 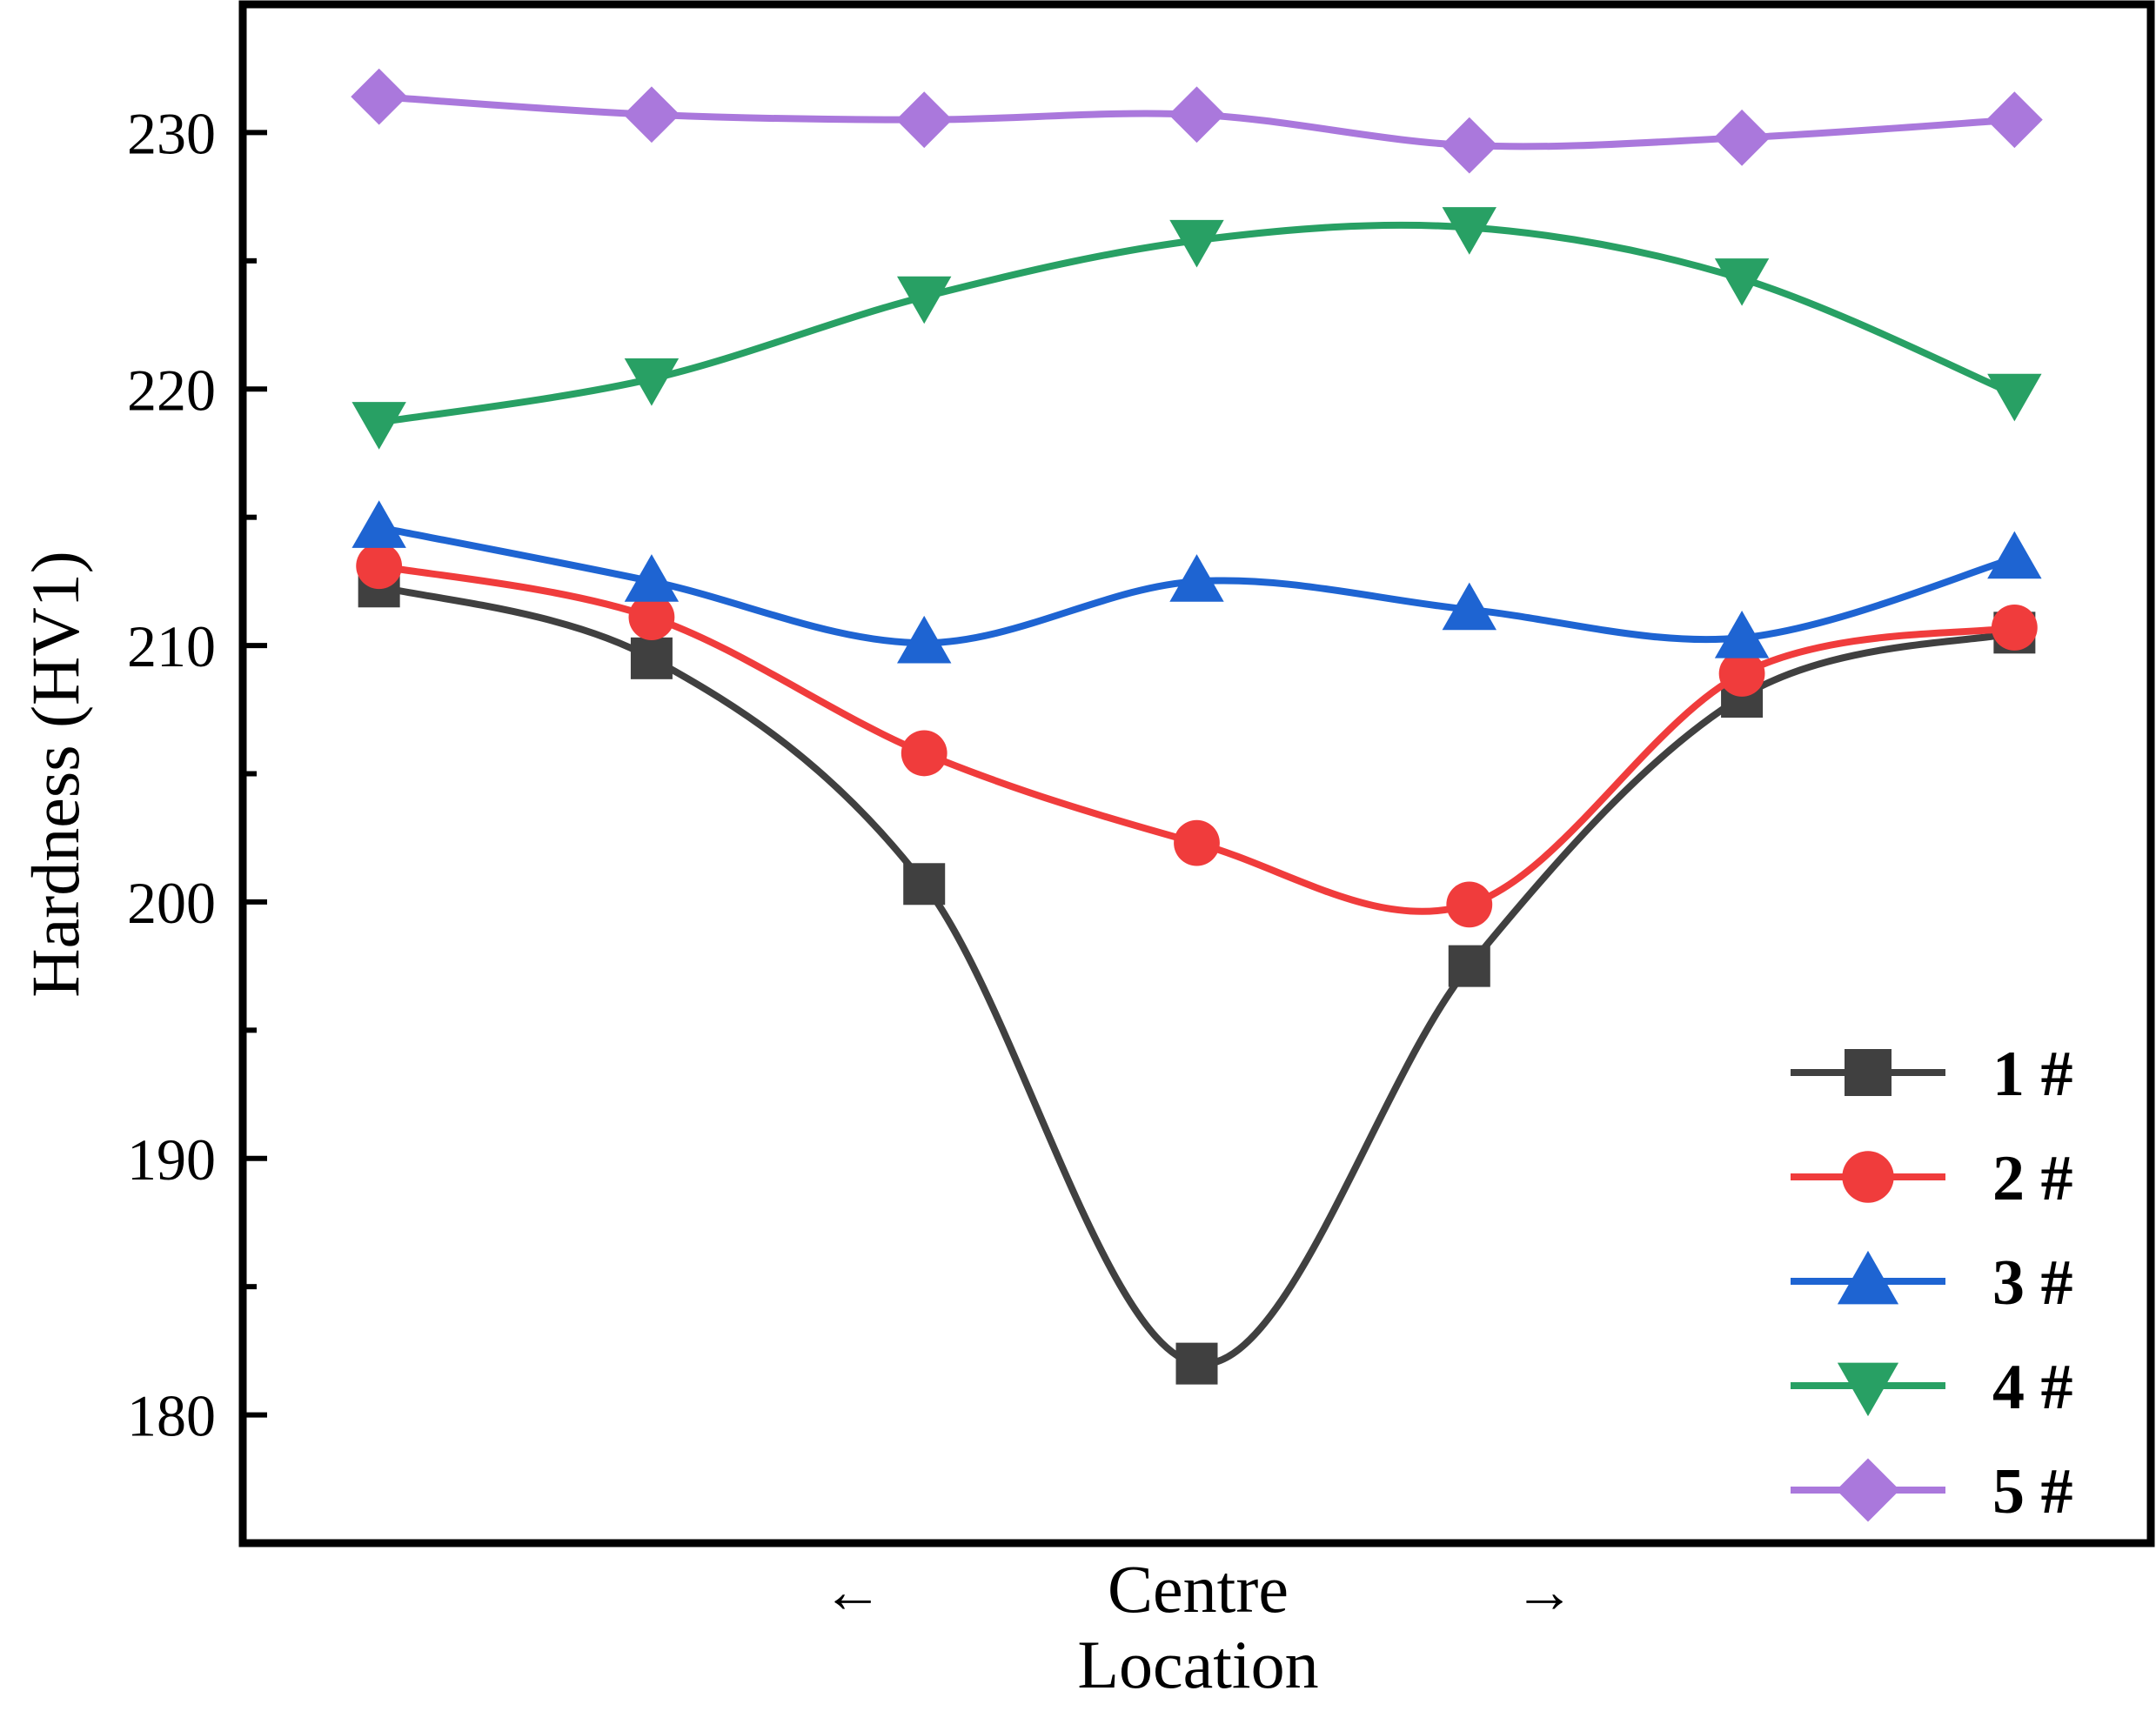 What do you see at coordinates (171, 133) in the screenshot?
I see `y-tick-label: 230` at bounding box center [171, 133].